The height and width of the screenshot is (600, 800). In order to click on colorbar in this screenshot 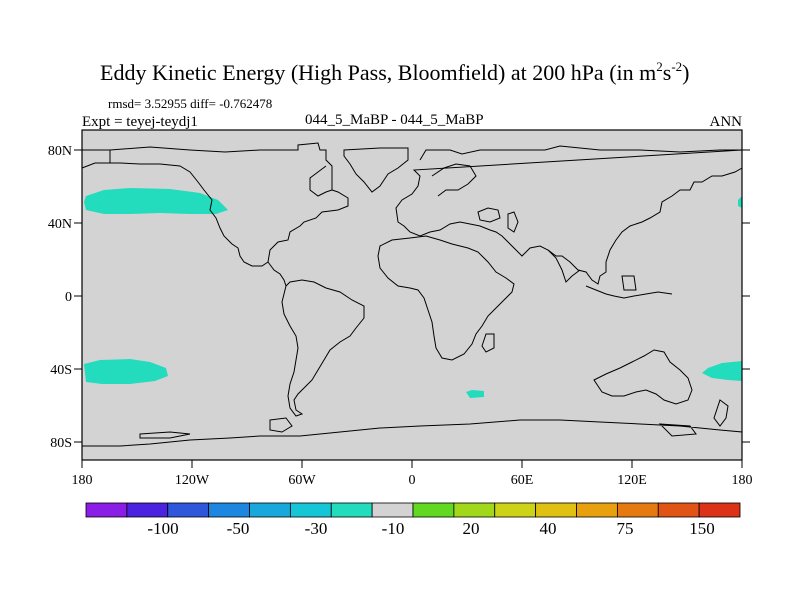, I will do `click(413, 510)`.